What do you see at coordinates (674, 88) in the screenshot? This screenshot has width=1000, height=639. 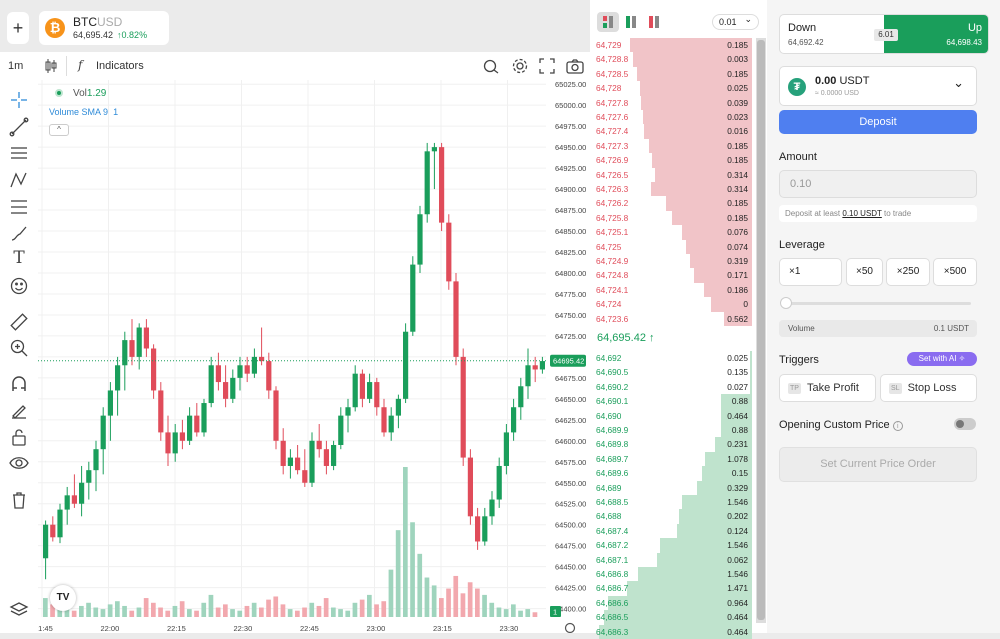 I see `ask-row: 64,728 0.025` at bounding box center [674, 88].